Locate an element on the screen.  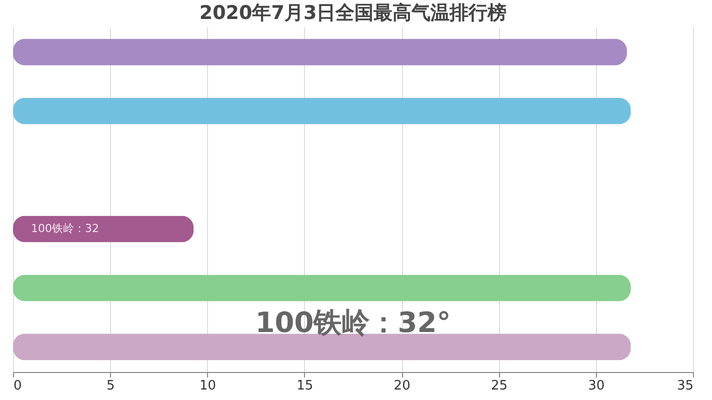
x-tick-label: 20 is located at coordinates (402, 386).